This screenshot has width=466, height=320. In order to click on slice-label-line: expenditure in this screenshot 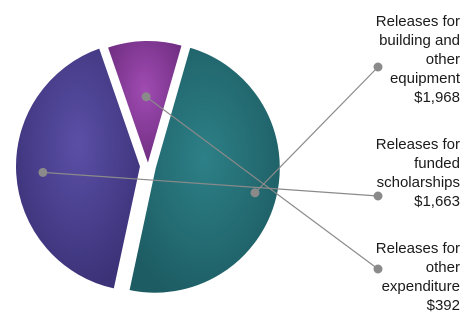, I will do `click(420, 286)`.